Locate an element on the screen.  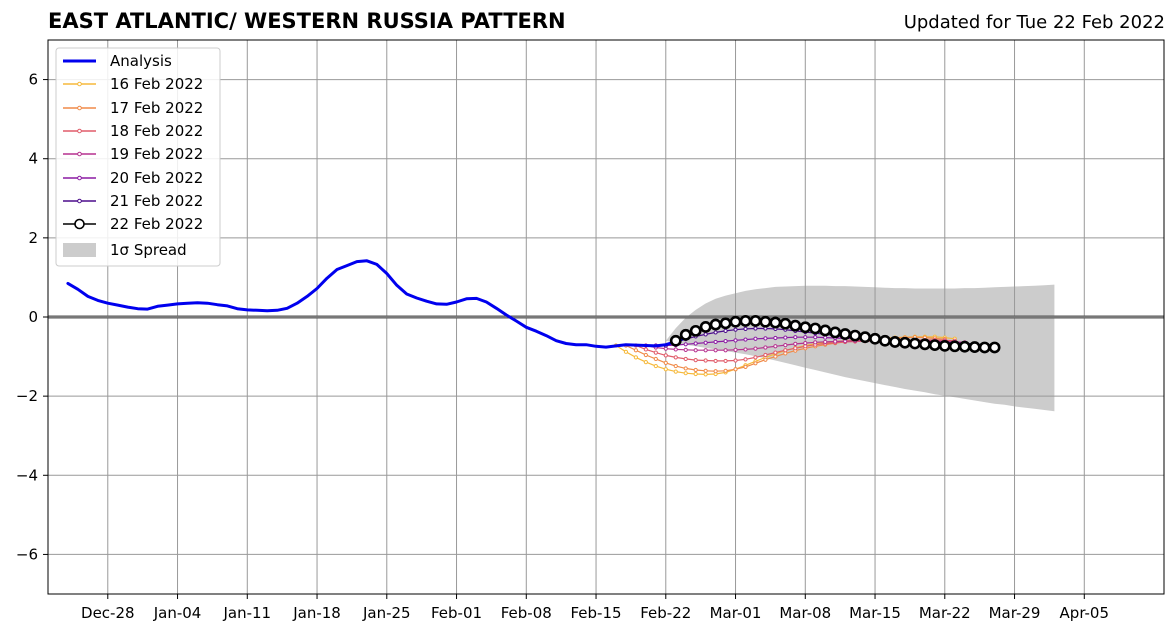
x-tick-label: Jan-18 is located at coordinates (316, 613).